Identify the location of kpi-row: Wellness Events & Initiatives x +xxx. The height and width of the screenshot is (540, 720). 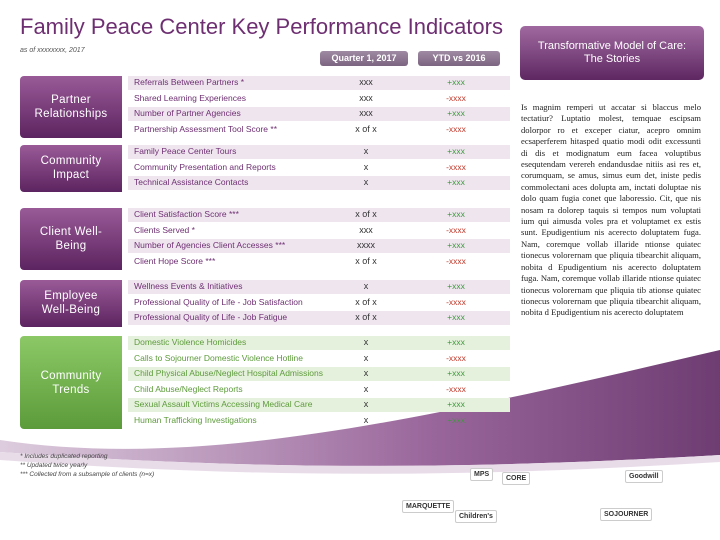
(319, 287).